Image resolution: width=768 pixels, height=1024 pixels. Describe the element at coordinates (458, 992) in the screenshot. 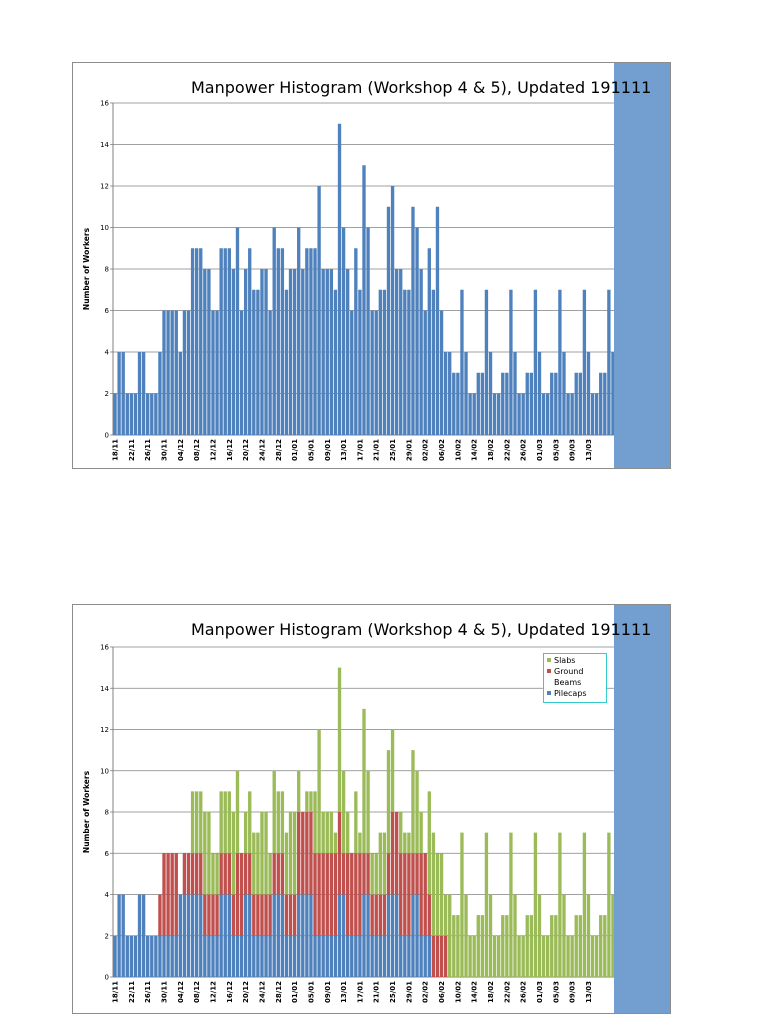

I see `x-tick-label: 10/02` at that location.